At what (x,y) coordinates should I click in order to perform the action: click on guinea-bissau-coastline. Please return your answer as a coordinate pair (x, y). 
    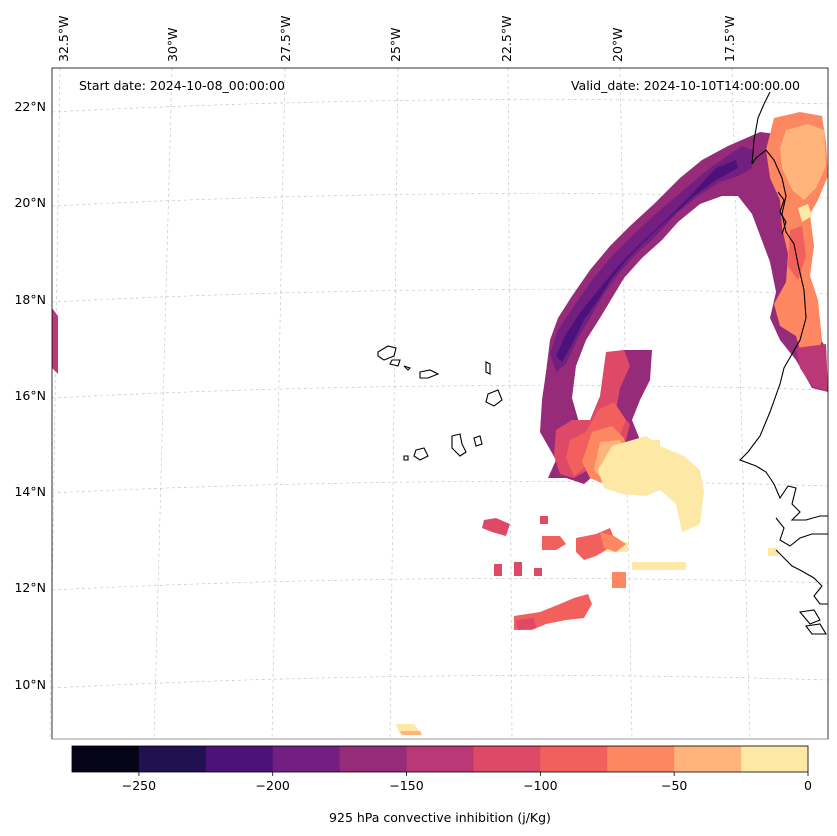
    Looking at the image, I should click on (801, 577).